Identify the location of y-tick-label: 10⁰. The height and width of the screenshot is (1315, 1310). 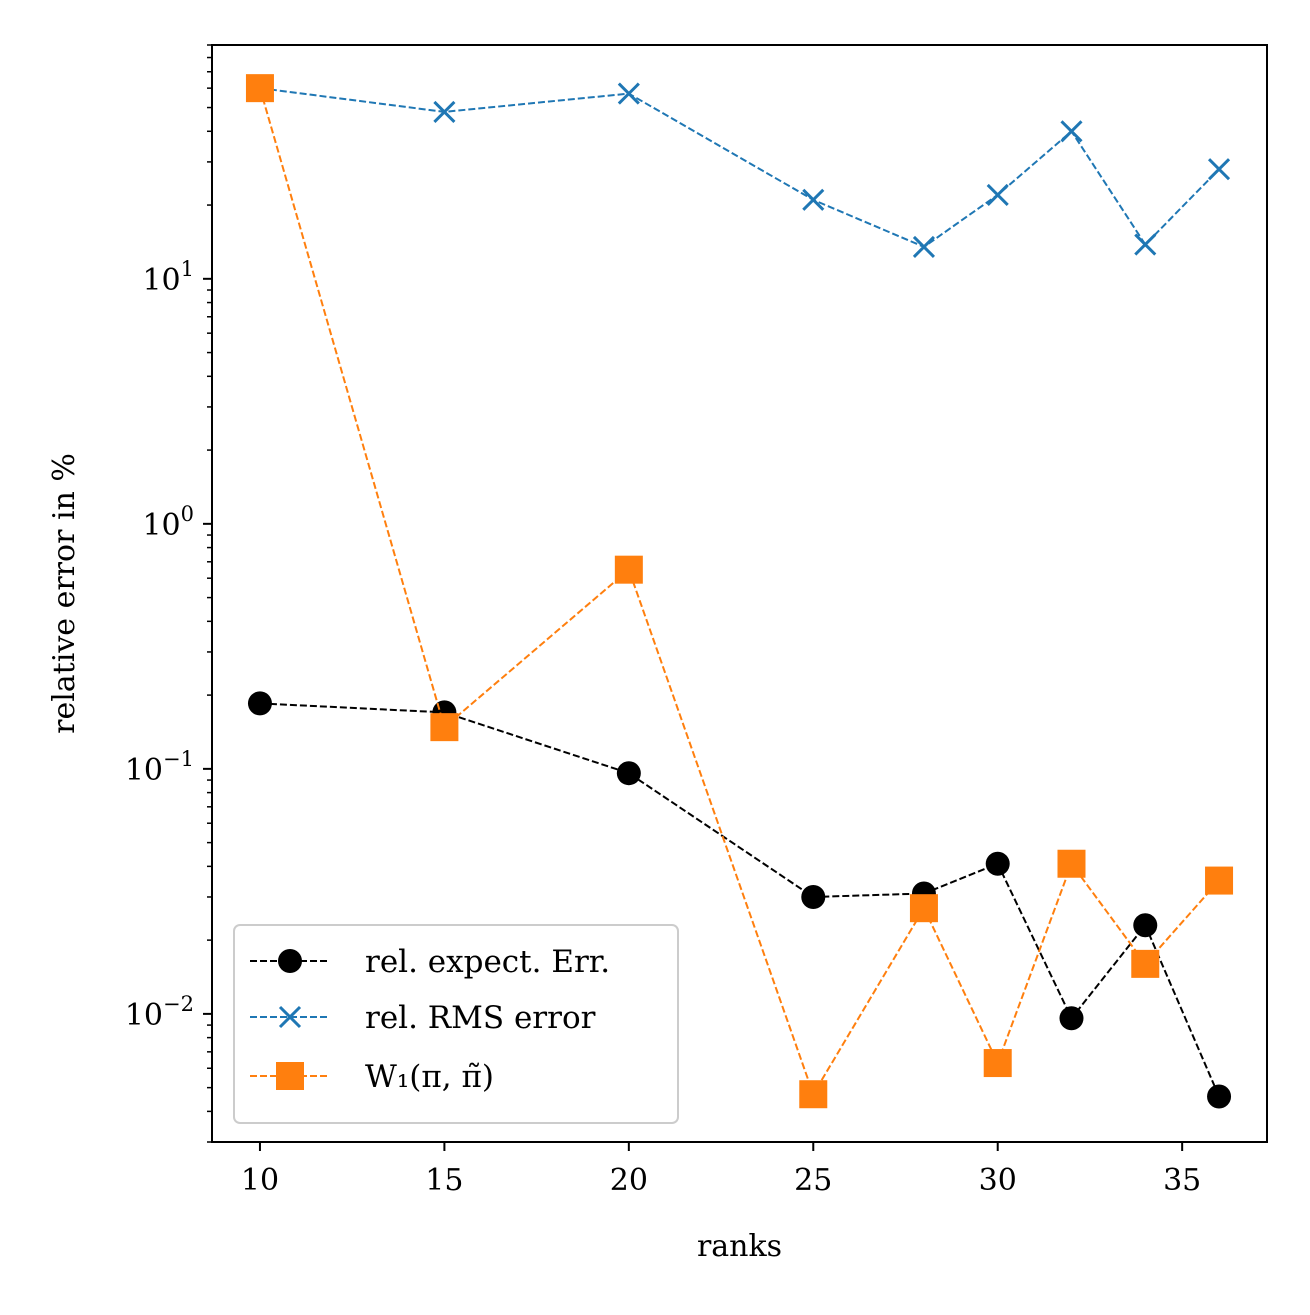
(168, 522).